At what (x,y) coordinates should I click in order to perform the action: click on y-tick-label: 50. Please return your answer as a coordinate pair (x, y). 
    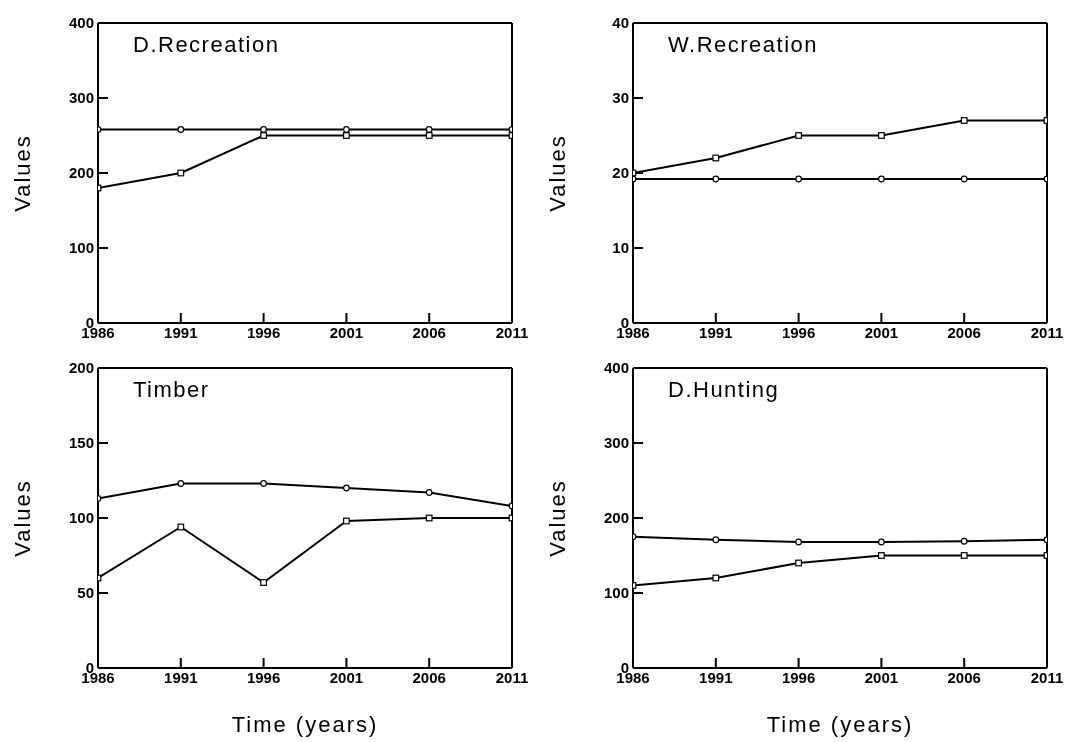
    Looking at the image, I should click on (85, 593).